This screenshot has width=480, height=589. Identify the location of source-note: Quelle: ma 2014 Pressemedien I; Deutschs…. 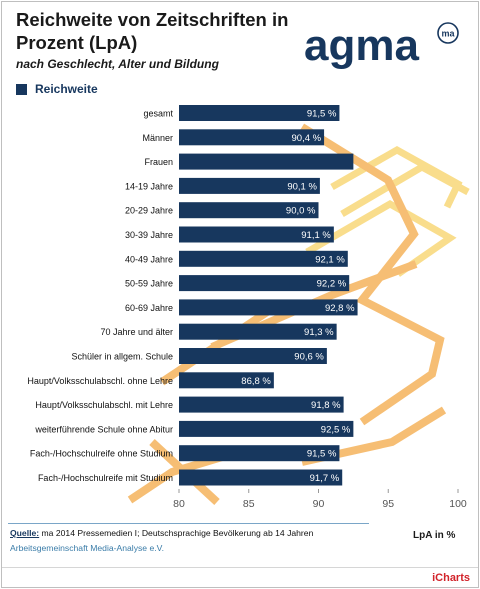
(190, 541).